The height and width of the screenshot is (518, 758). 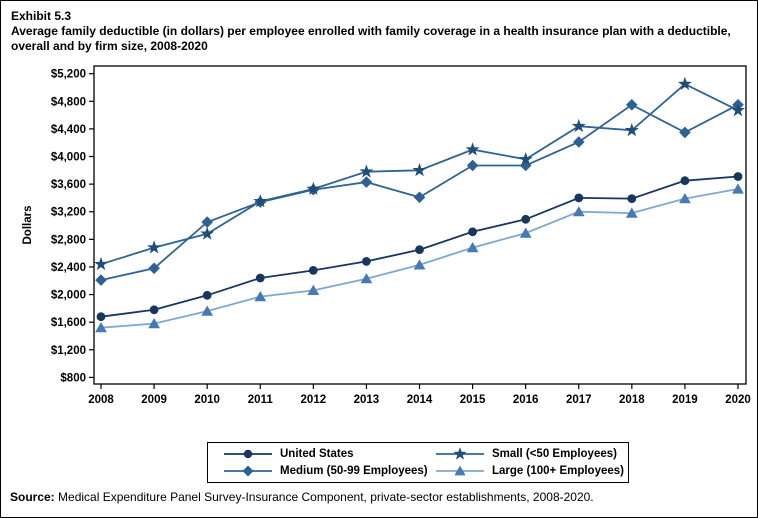 What do you see at coordinates (41, 16) in the screenshot?
I see `exhibit-label: Exhibit 5.3` at bounding box center [41, 16].